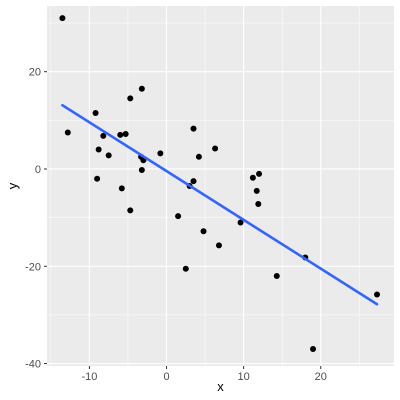 Image resolution: width=400 pixels, height=400 pixels. What do you see at coordinates (166, 377) in the screenshot?
I see `x-tick-label: 0` at bounding box center [166, 377].